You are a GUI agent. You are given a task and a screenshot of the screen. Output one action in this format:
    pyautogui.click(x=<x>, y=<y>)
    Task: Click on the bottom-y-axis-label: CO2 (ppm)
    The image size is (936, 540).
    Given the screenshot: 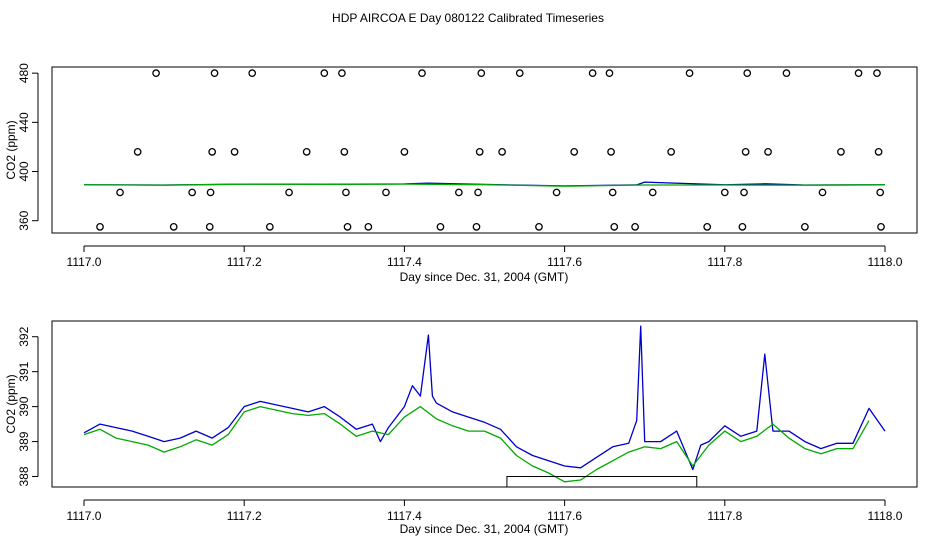 What is the action you would take?
    pyautogui.click(x=11, y=403)
    